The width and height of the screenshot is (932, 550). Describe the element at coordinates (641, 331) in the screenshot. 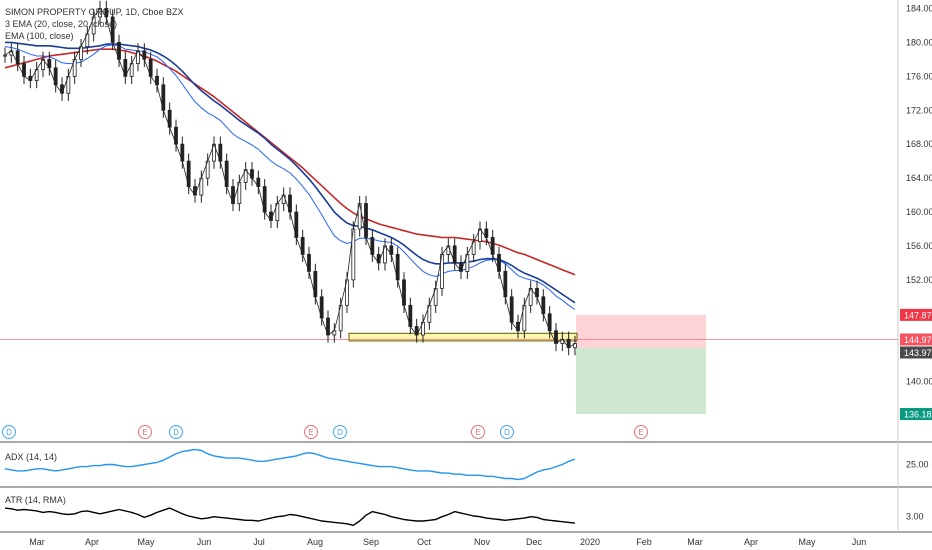

I see `stop-loss-zone` at that location.